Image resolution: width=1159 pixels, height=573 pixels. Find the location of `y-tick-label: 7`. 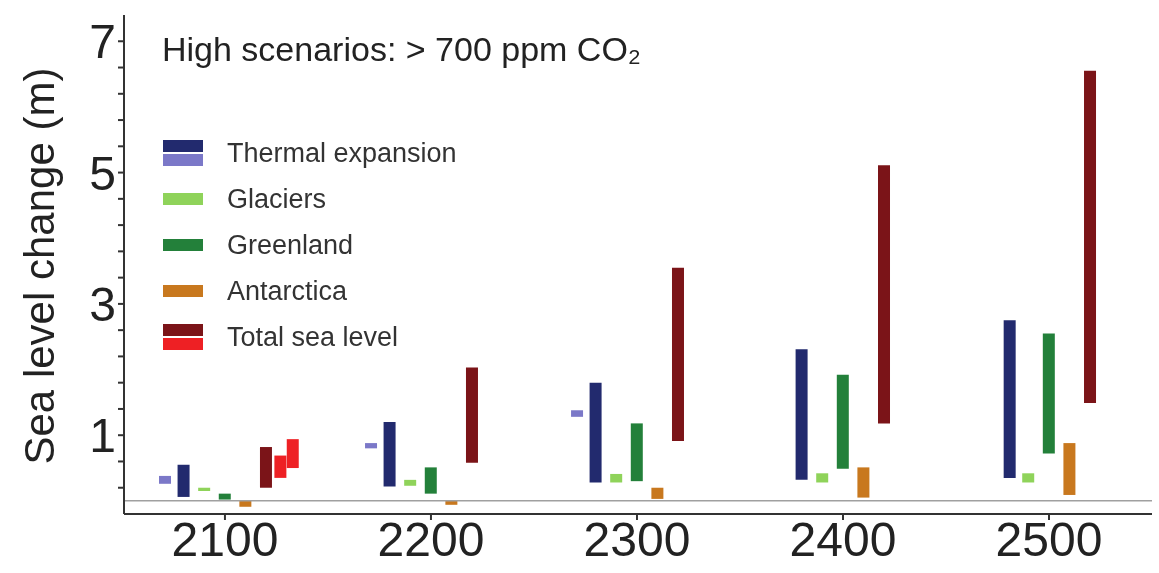

y-tick-label: 7 is located at coordinates (102, 42).